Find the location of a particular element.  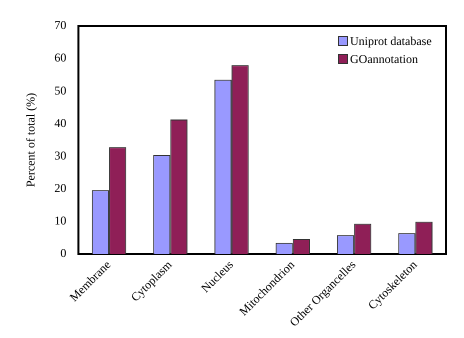

y-tick-label: 10 is located at coordinates (60, 221).